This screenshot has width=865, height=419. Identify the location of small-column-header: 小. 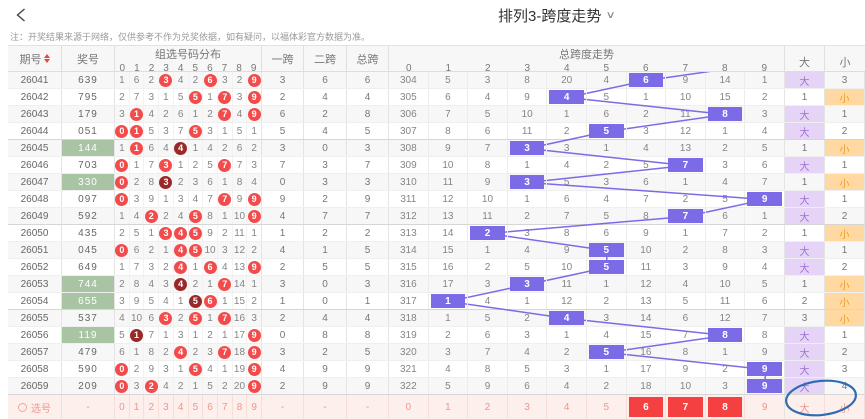
(845, 63).